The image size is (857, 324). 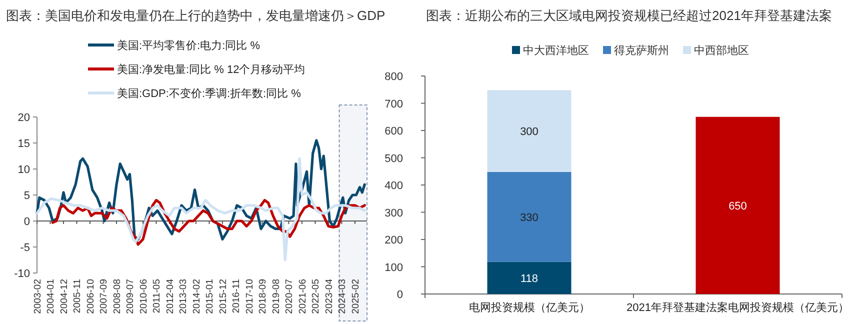 I want to click on data-label: 118, so click(x=529, y=278).